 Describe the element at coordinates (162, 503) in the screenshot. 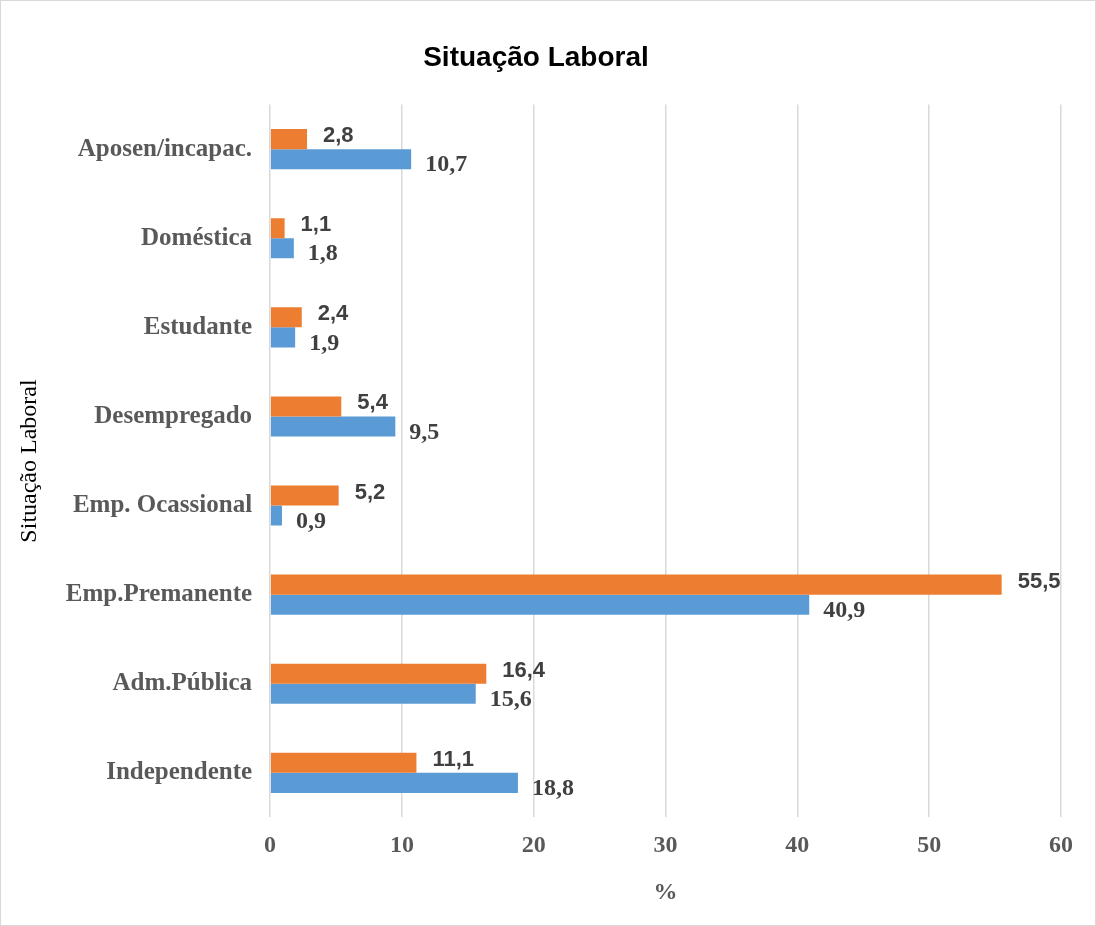

I see `y-tick-label: Emp. Ocassional` at that location.